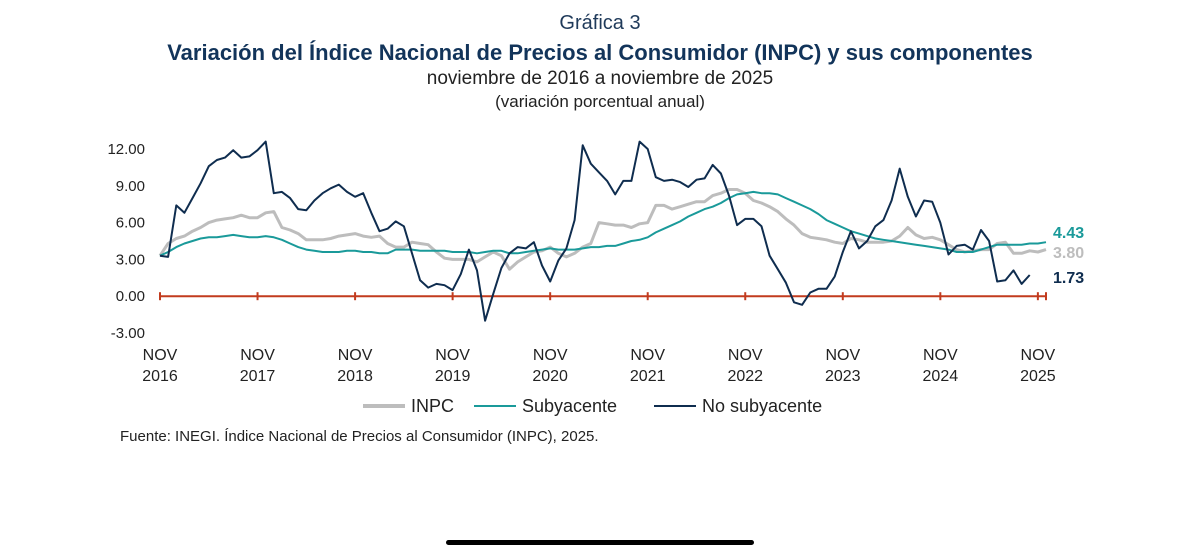 Image resolution: width=1200 pixels, height=554 pixels. What do you see at coordinates (600, 101) in the screenshot?
I see `chart-units: (variación porcentual anual)` at bounding box center [600, 101].